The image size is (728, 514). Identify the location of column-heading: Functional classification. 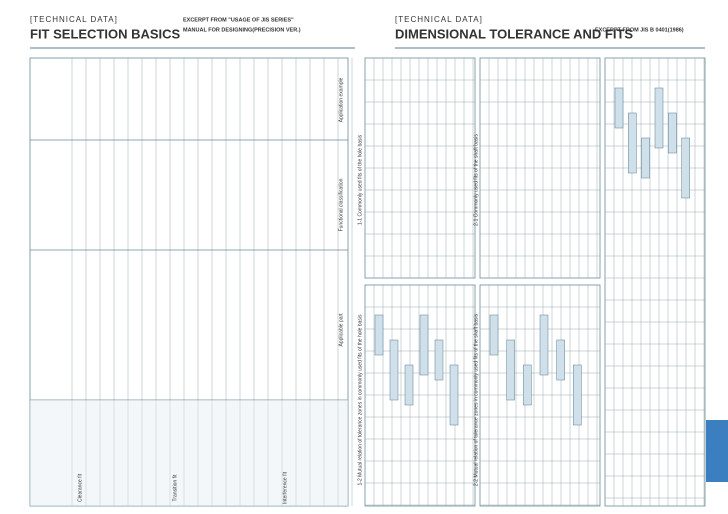
(341, 204).